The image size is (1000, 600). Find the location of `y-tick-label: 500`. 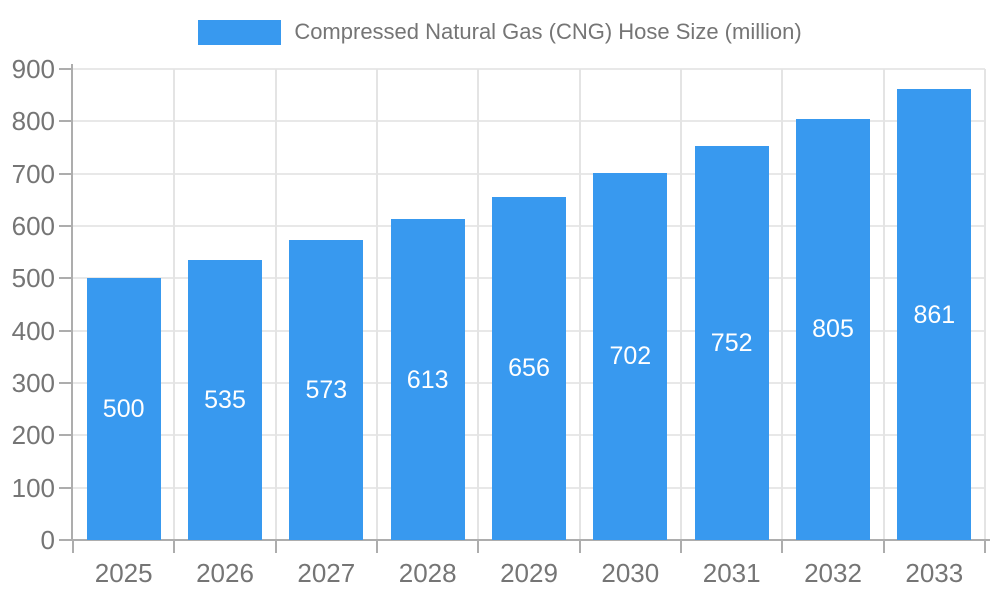

y-tick-label: 500 is located at coordinates (33, 278).